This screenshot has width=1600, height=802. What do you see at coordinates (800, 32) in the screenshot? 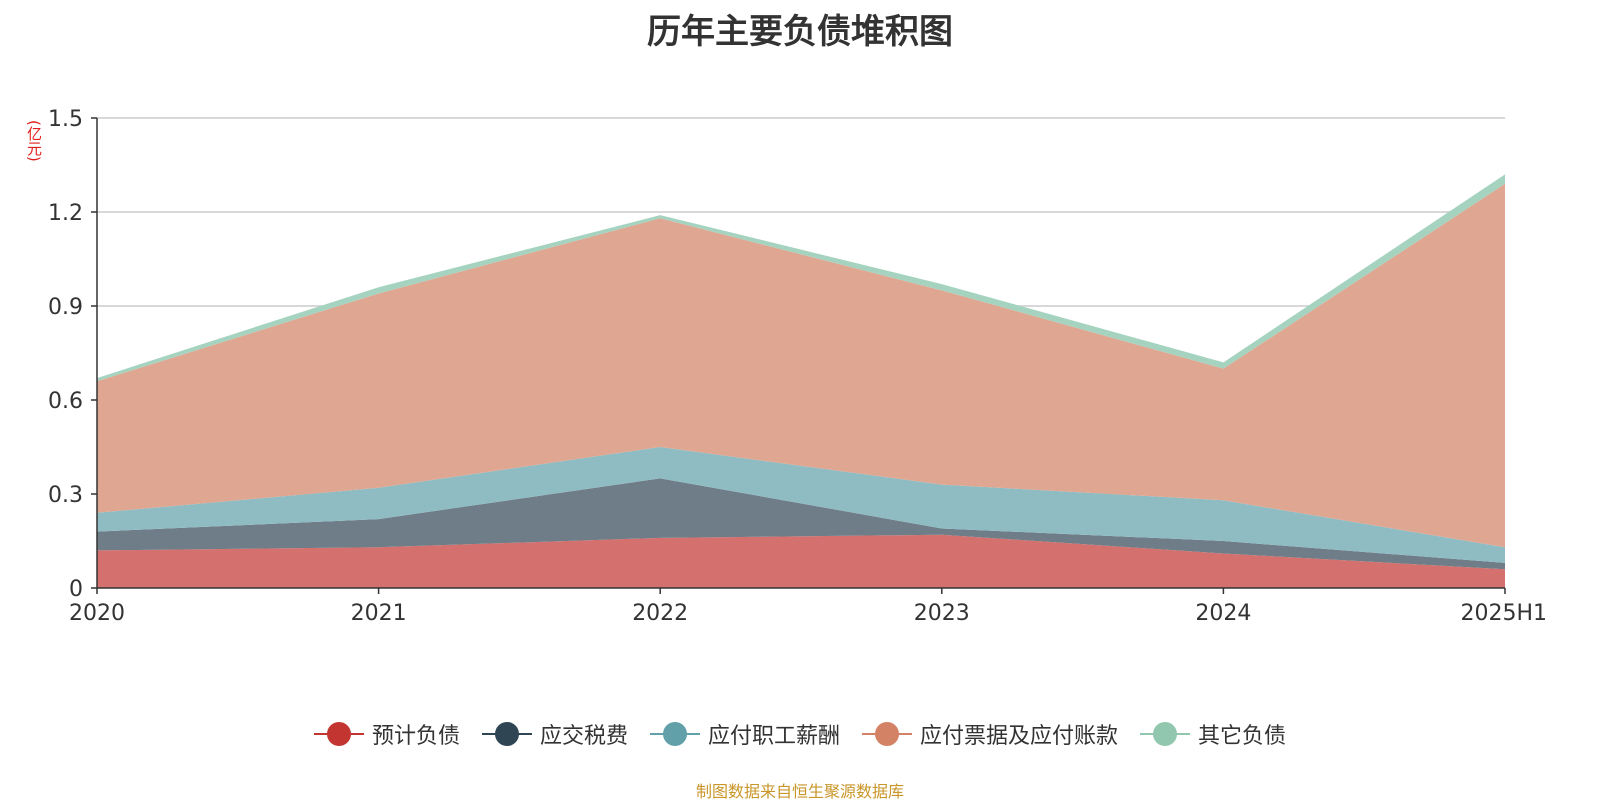
I see `chart-title: 历年主要负债堆积图` at bounding box center [800, 32].